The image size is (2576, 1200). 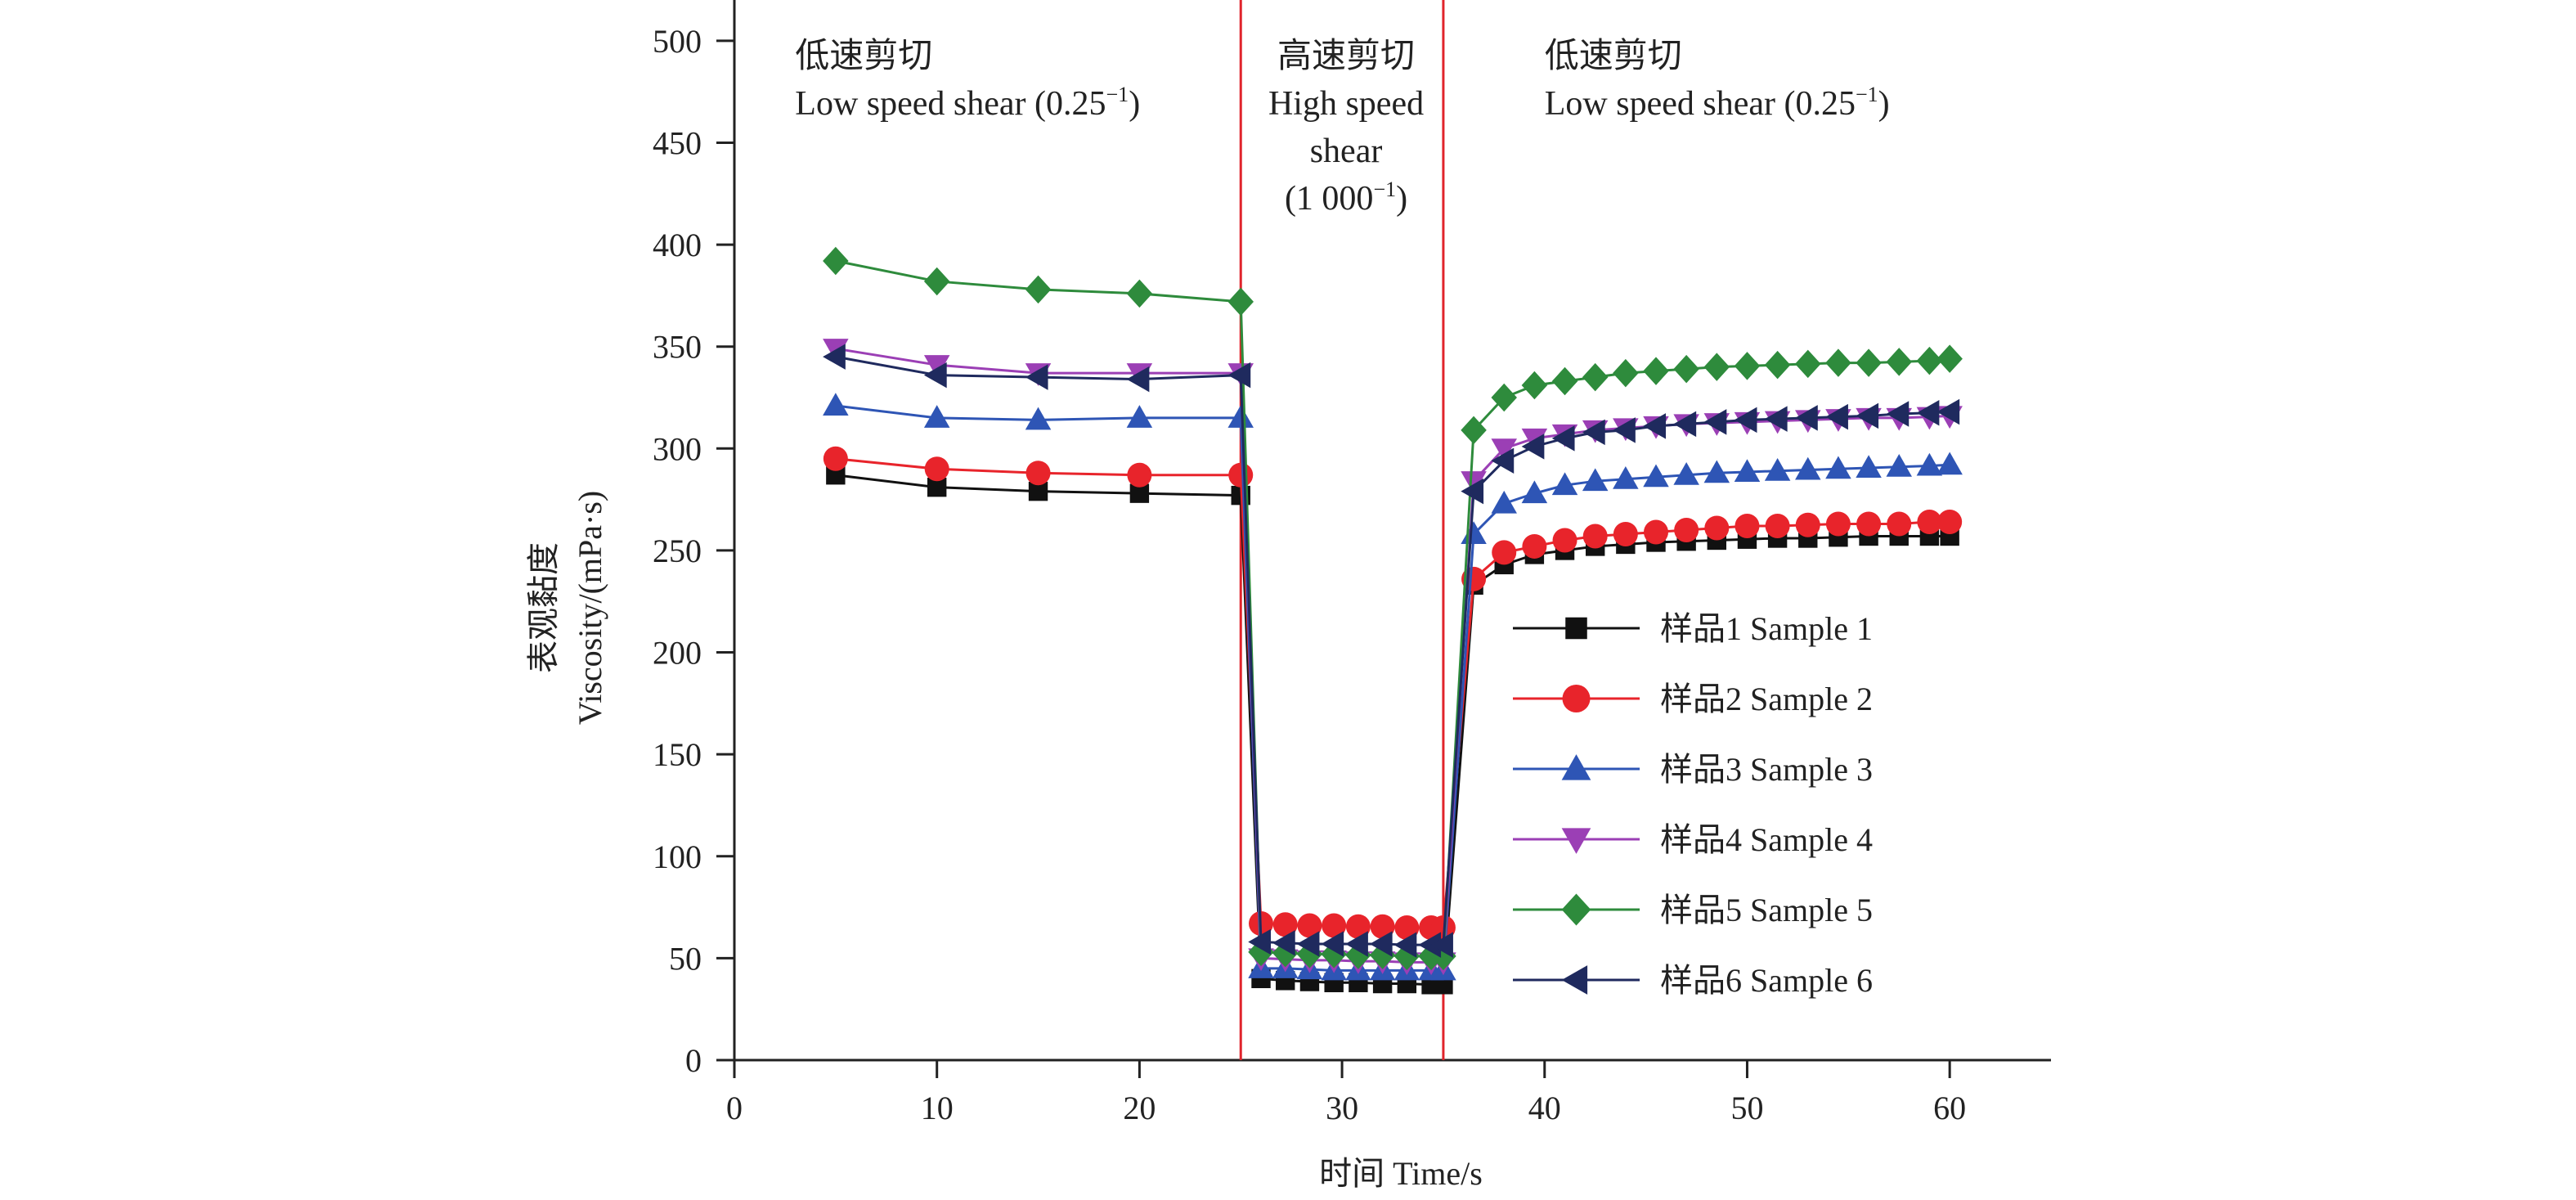 What do you see at coordinates (1766, 699) in the screenshot?
I see `legend-label: 样品2 Sample 2` at bounding box center [1766, 699].